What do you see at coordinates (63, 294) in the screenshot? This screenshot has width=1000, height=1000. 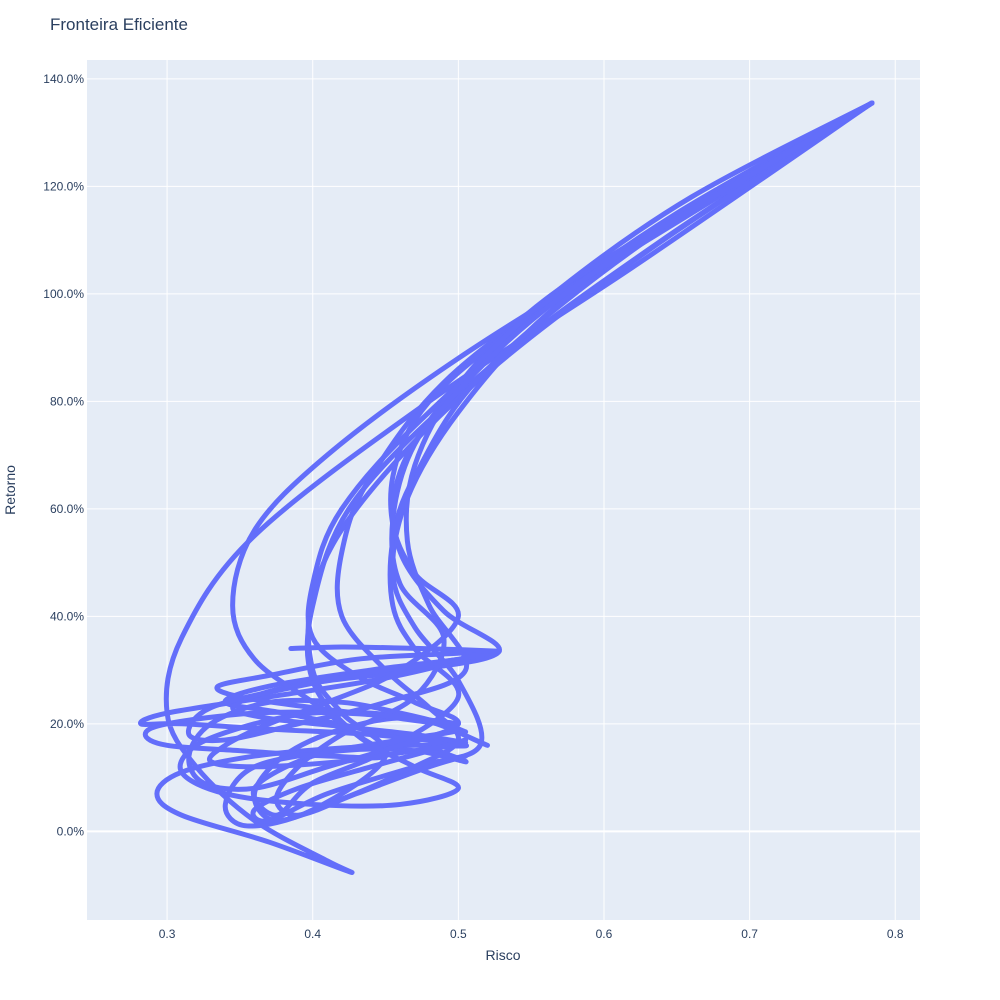 I see `y-tick-label: 100.0%` at bounding box center [63, 294].